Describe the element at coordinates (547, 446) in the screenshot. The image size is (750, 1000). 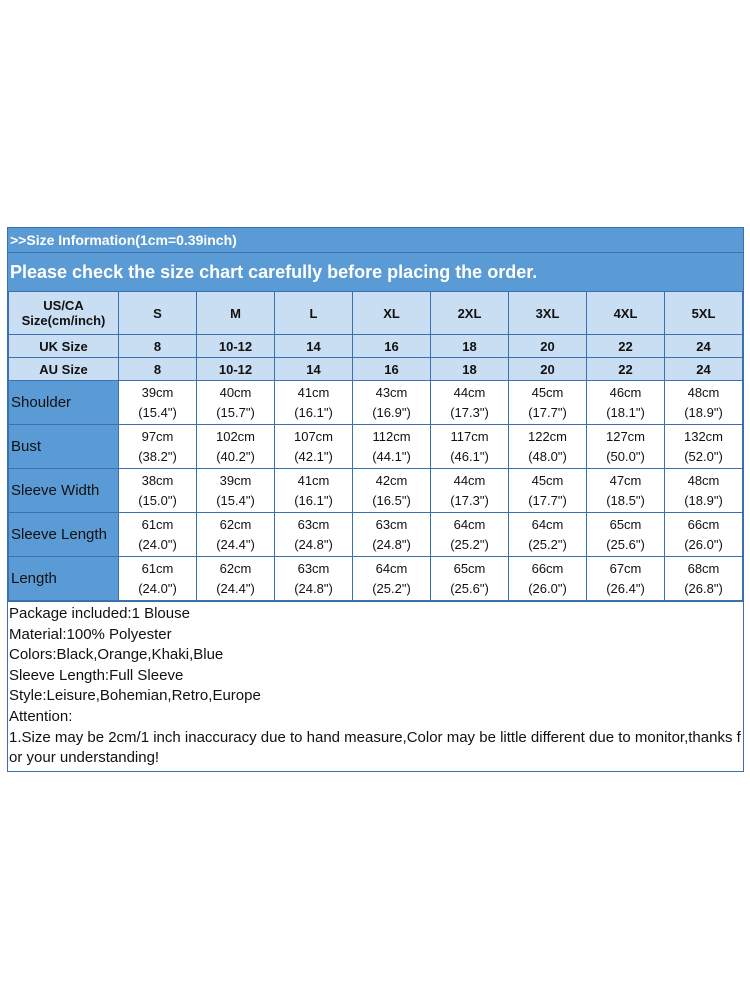
I see `measurement-cell: 122cm (48.0")` at that location.